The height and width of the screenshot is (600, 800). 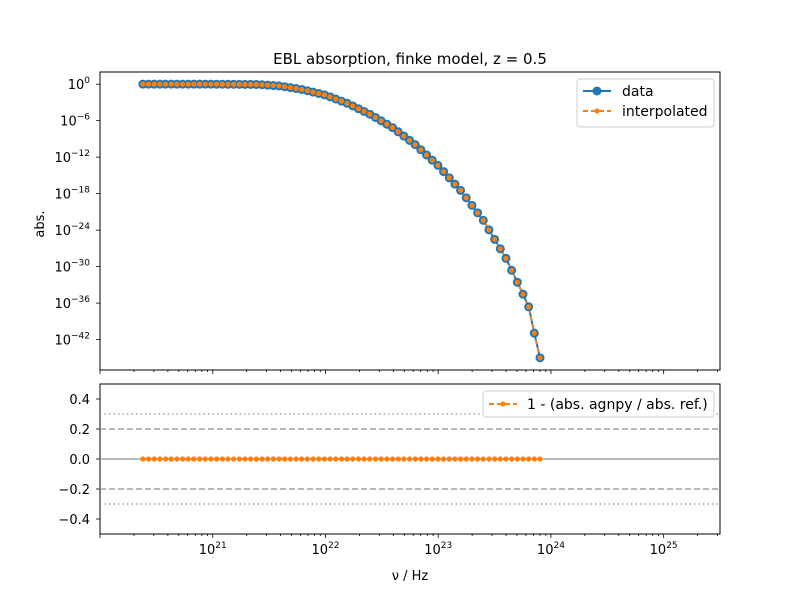 I want to click on top-y-tick-label: 10−12, so click(x=72, y=157).